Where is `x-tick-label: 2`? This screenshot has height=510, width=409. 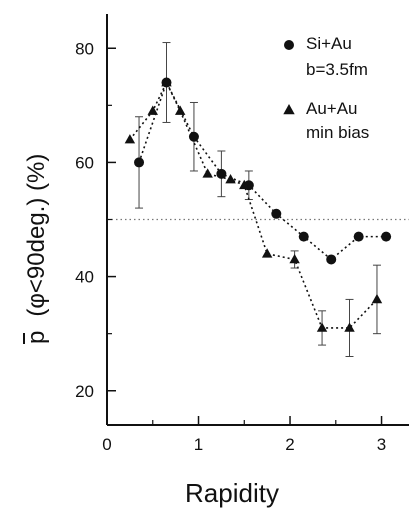 x-tick-label: 2 is located at coordinates (289, 444).